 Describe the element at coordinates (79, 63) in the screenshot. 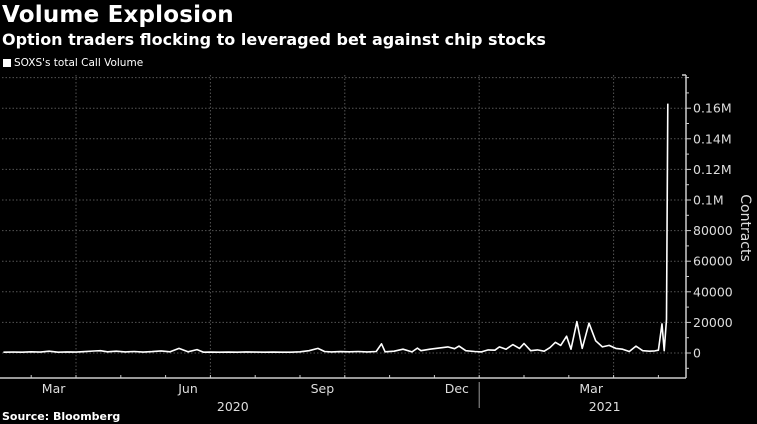

I see `legend-label: SOXS's total Call Volume` at that location.